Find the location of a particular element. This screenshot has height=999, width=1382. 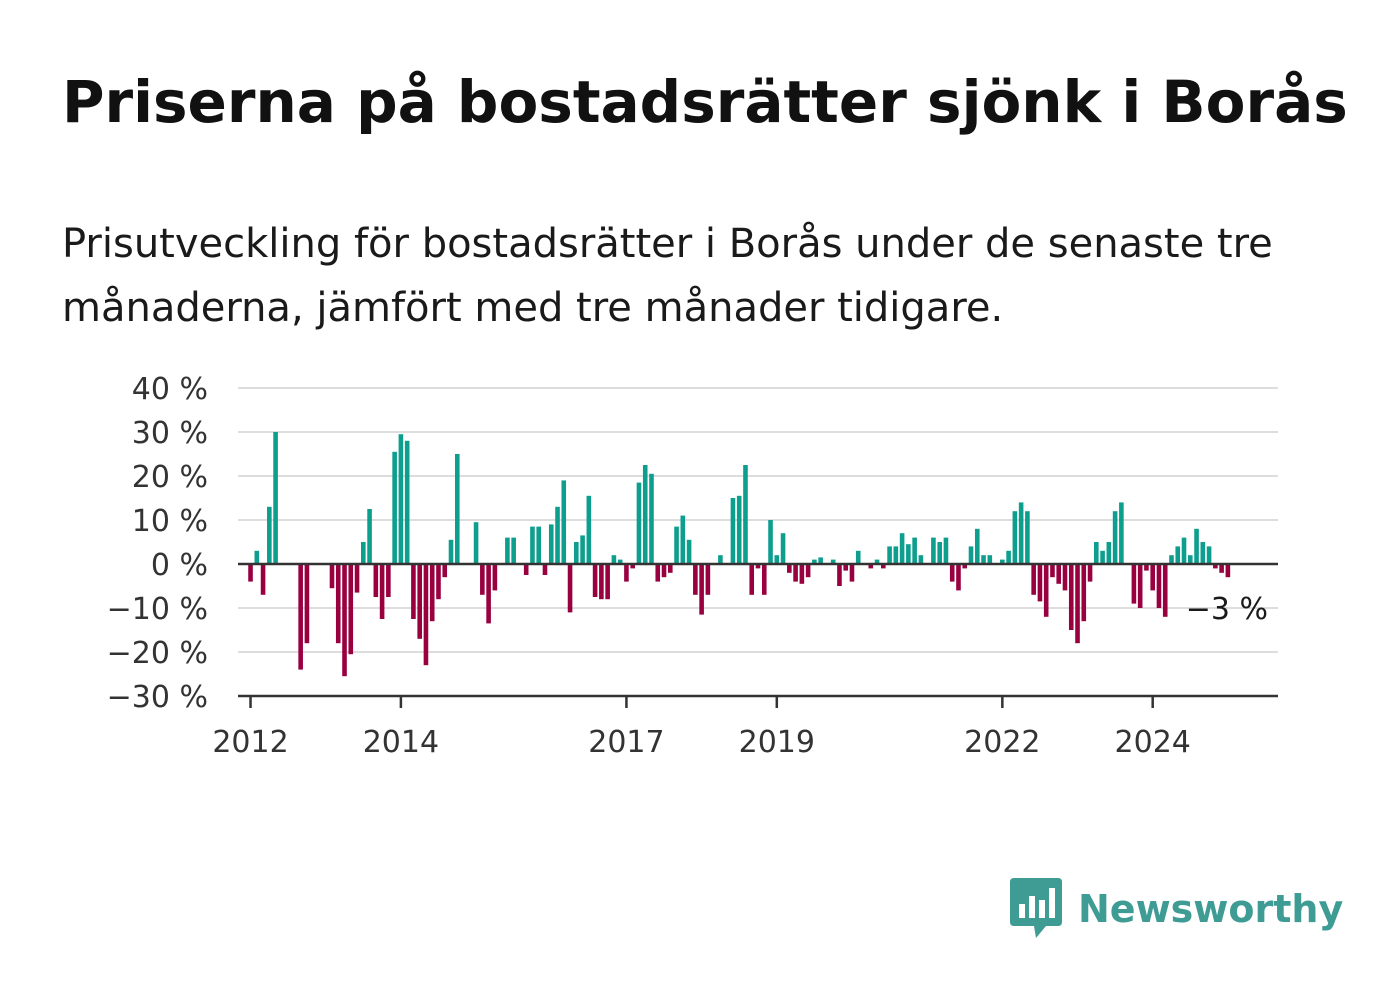

last-value-label: −3 % is located at coordinates (1227, 609).